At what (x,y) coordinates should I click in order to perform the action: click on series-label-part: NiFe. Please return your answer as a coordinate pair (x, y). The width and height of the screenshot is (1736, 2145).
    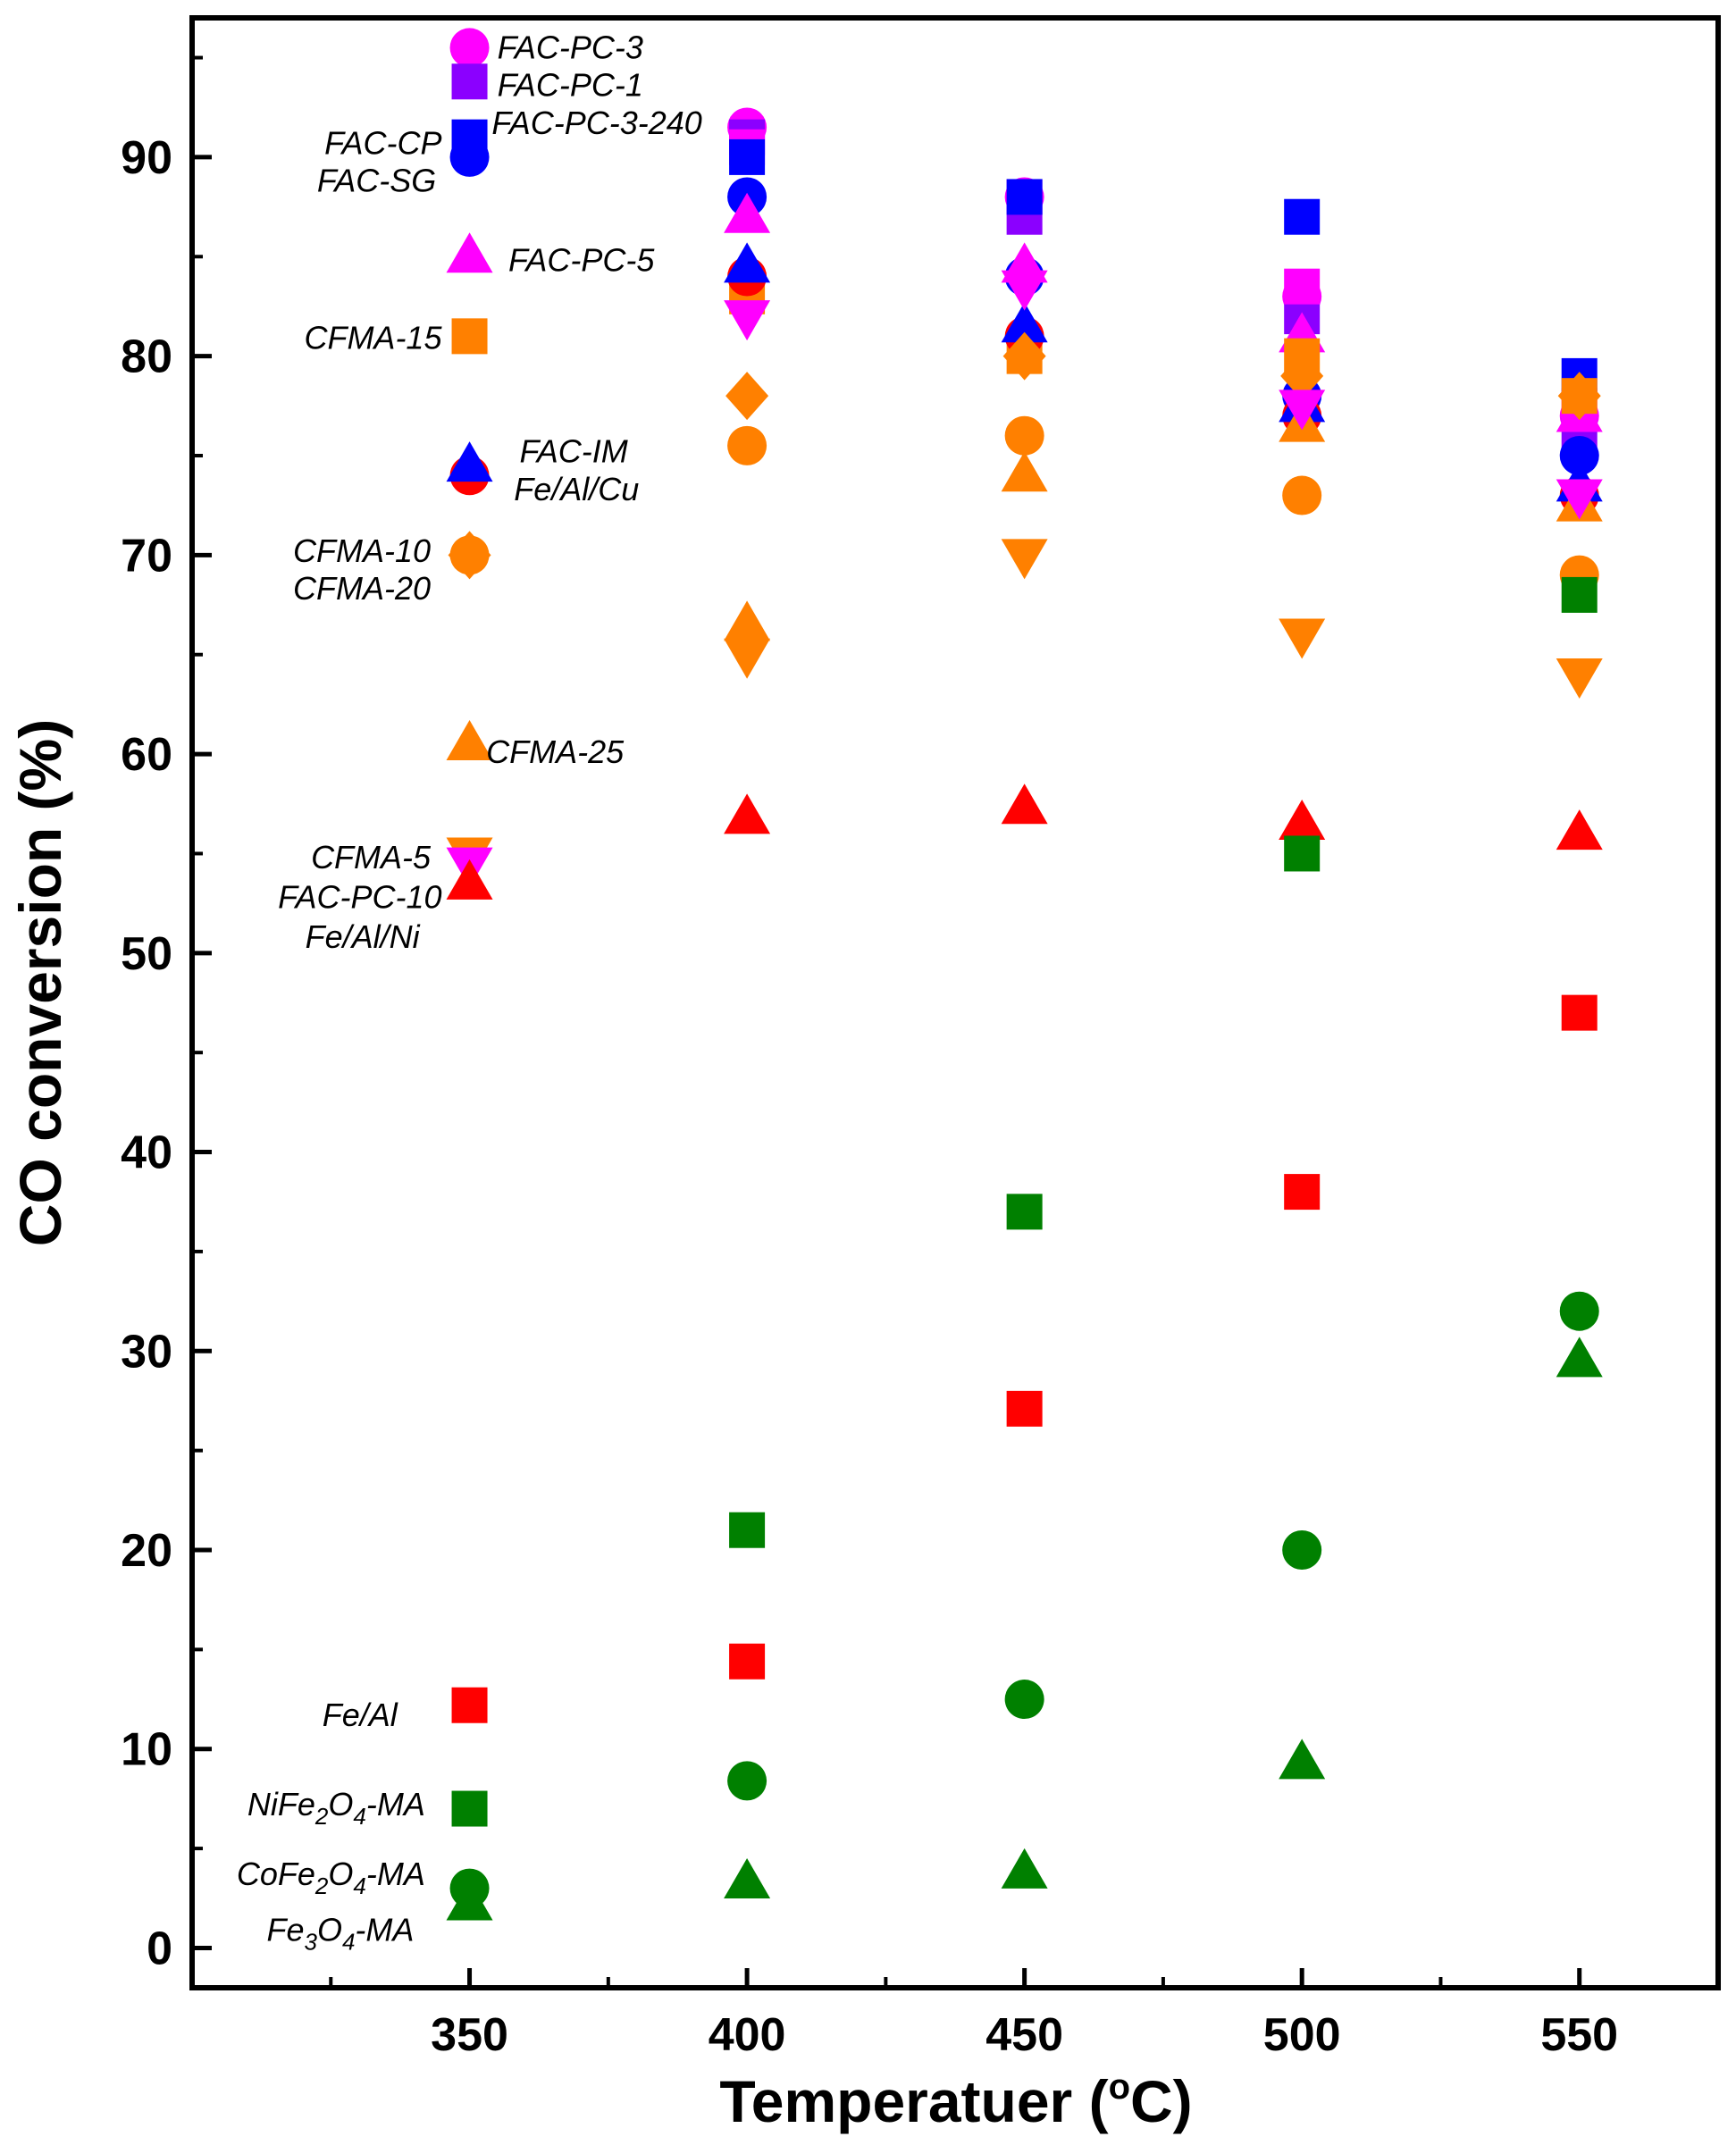
    Looking at the image, I should click on (281, 1804).